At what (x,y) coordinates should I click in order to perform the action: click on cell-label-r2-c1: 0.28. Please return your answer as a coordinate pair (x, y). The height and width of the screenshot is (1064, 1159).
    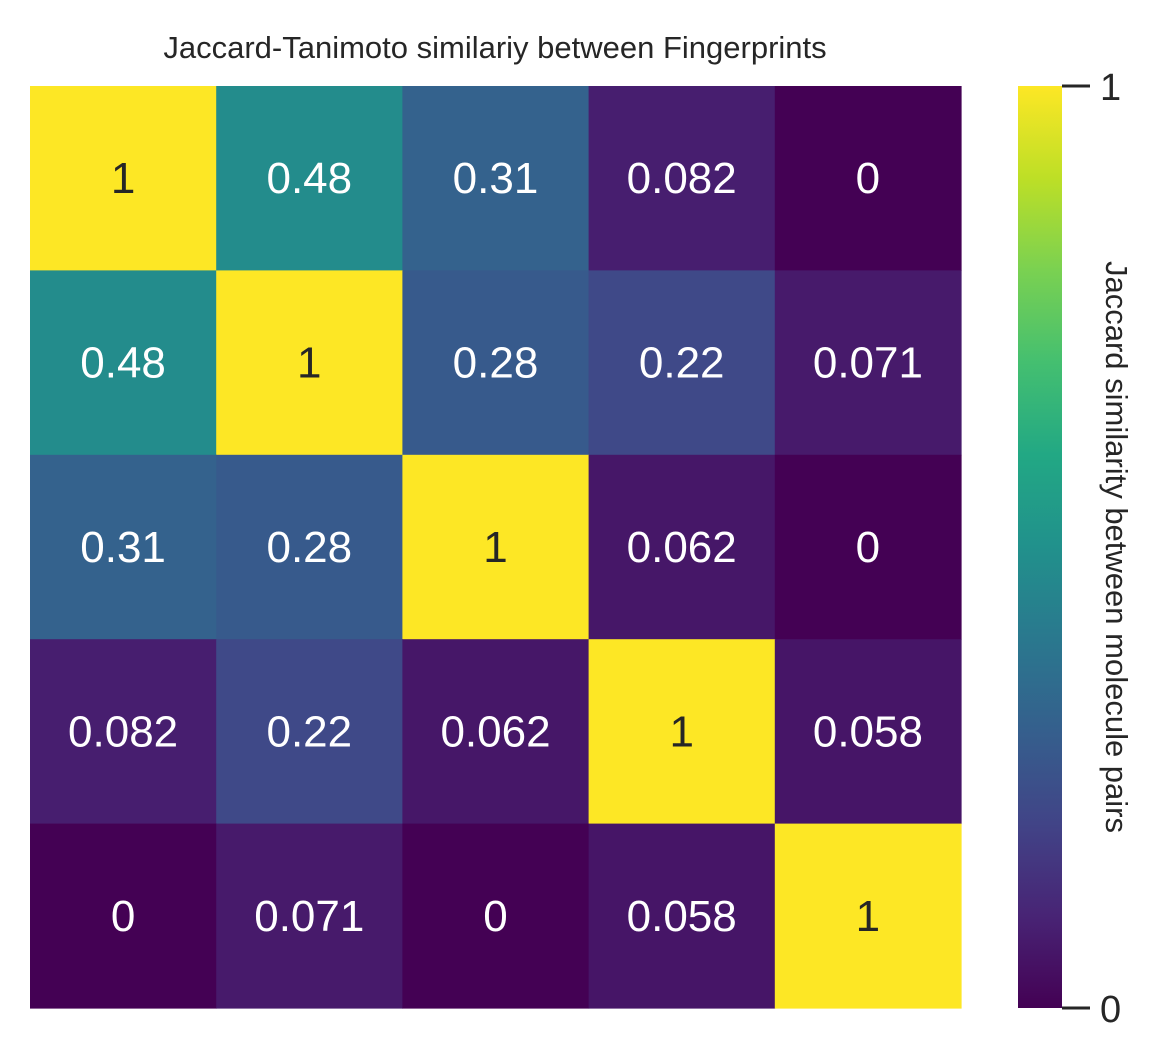
    Looking at the image, I should click on (309, 547).